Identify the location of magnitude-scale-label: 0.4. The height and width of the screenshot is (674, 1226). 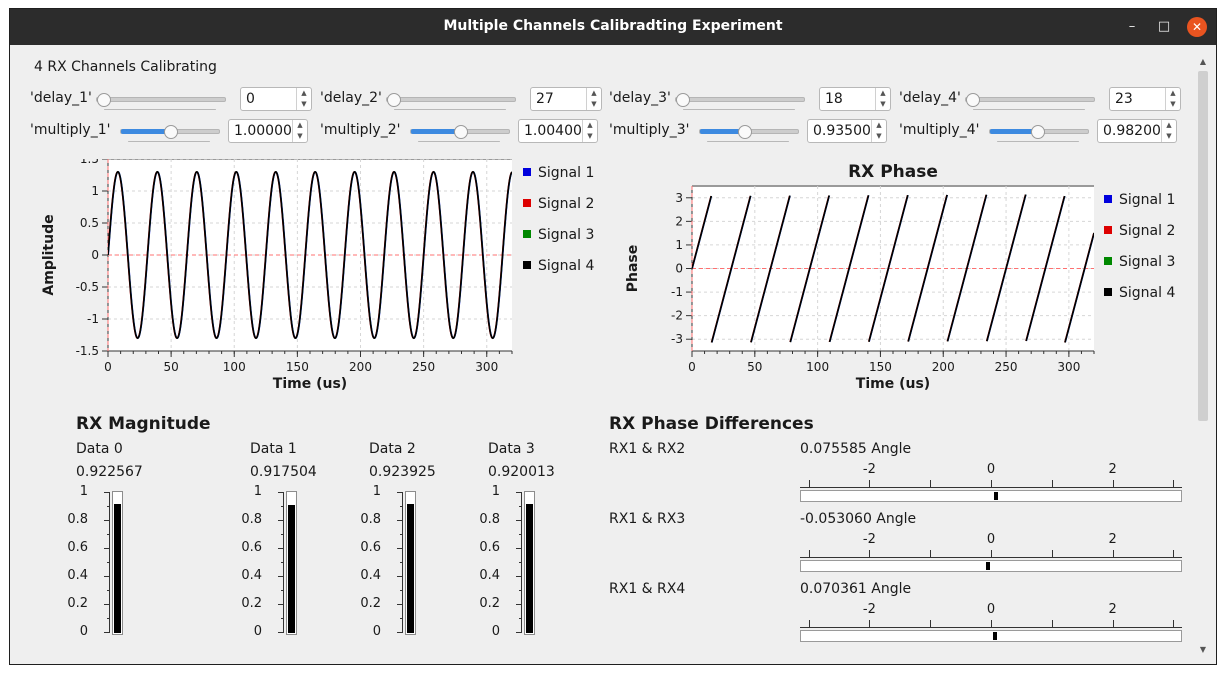
(370, 575).